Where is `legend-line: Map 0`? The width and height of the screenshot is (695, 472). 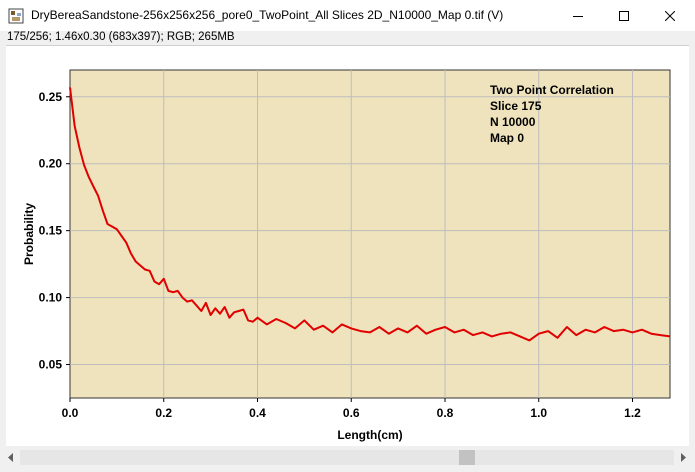 legend-line: Map 0 is located at coordinates (507, 138).